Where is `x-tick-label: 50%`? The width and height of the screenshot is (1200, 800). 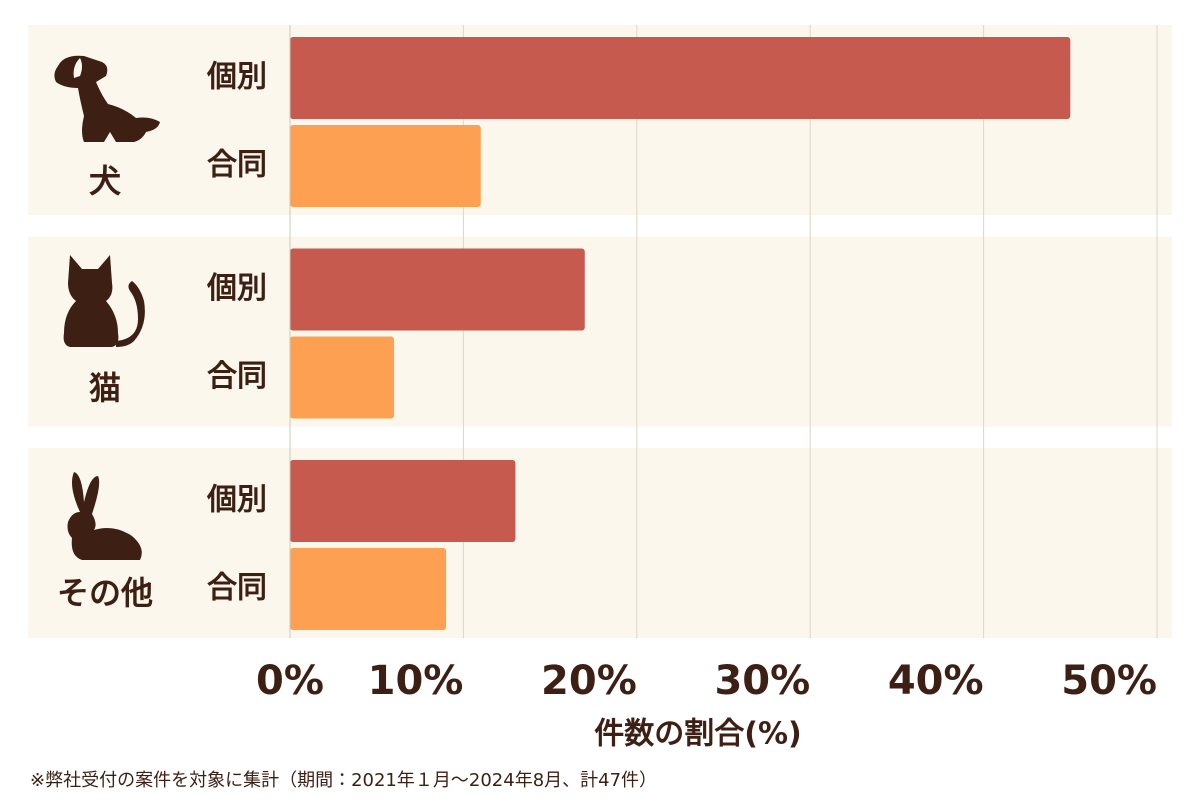
x-tick-label: 50% is located at coordinates (1109, 681).